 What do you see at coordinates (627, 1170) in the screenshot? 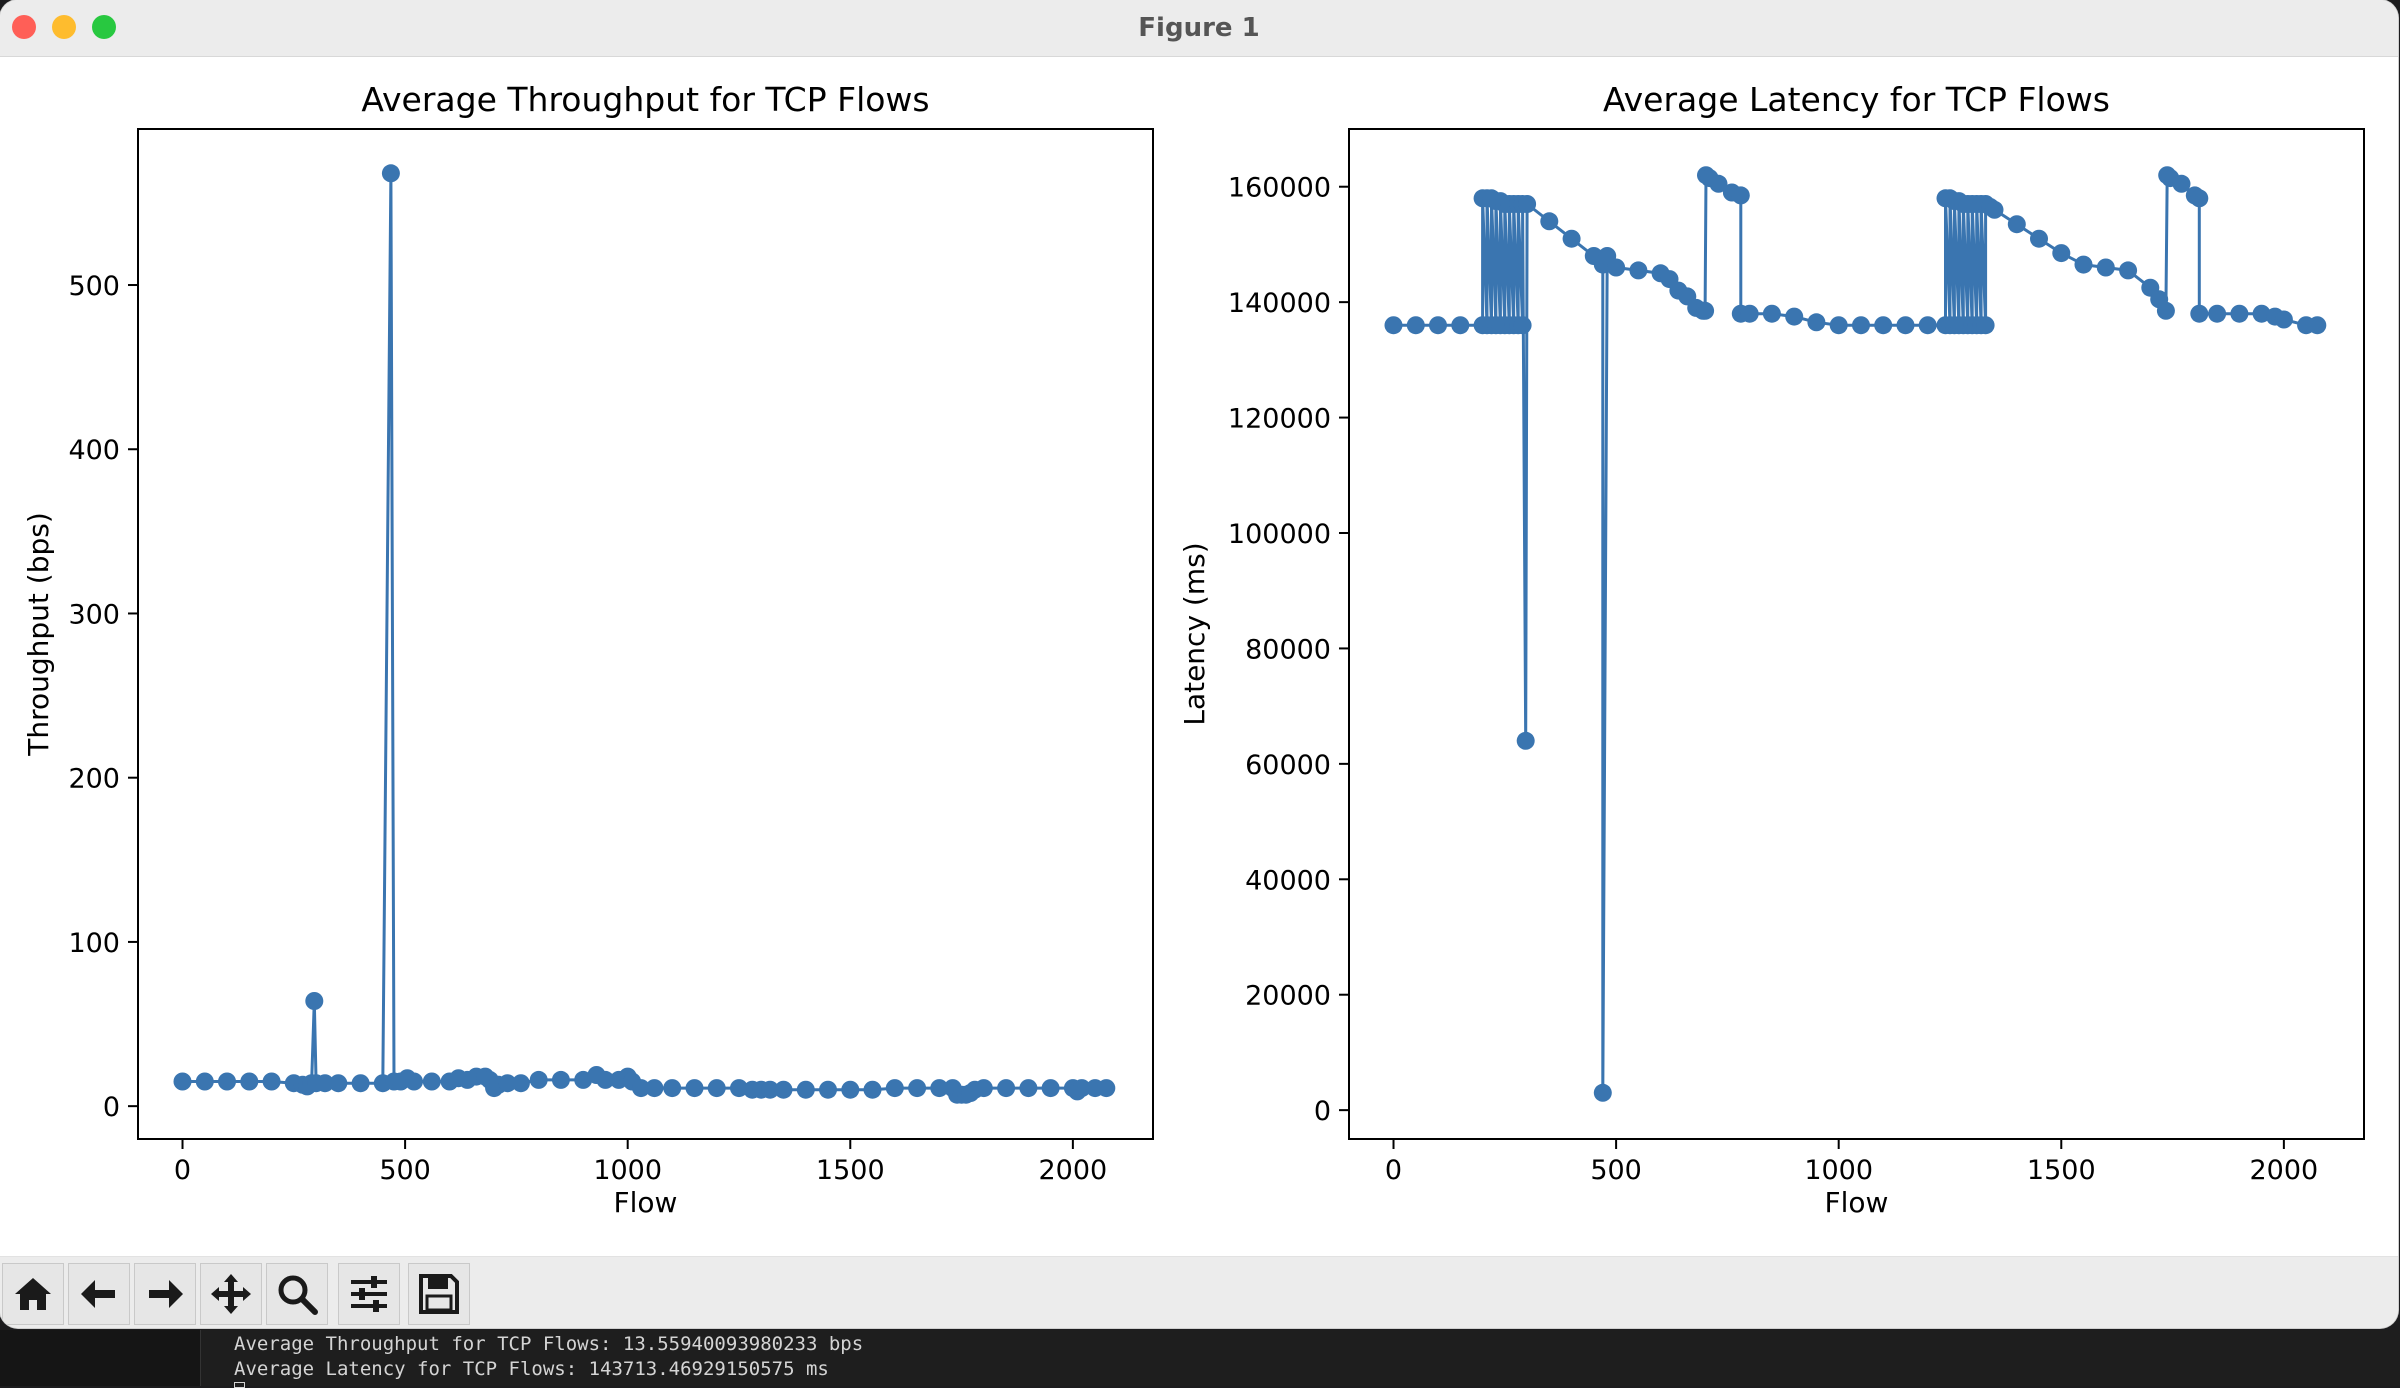
I see `x-tick-label: 1000` at bounding box center [627, 1170].